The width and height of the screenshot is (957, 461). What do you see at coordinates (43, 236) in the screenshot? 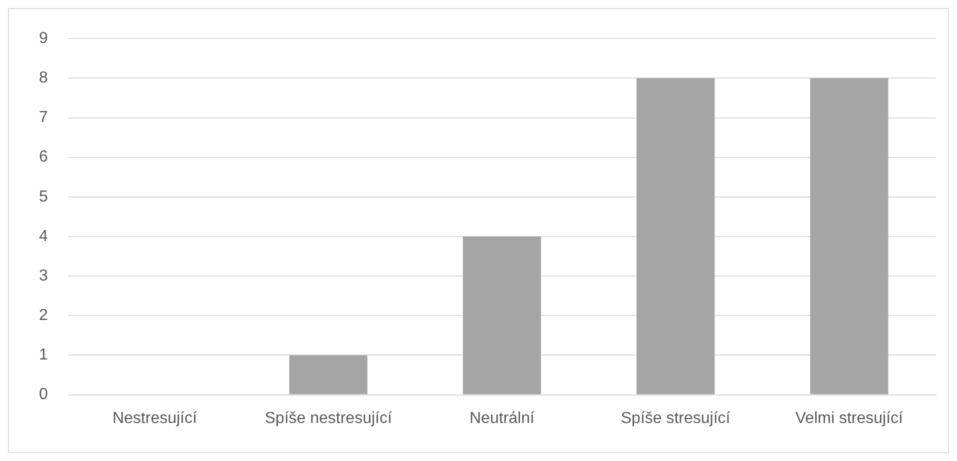
I see `y-tick-label: 4` at bounding box center [43, 236].